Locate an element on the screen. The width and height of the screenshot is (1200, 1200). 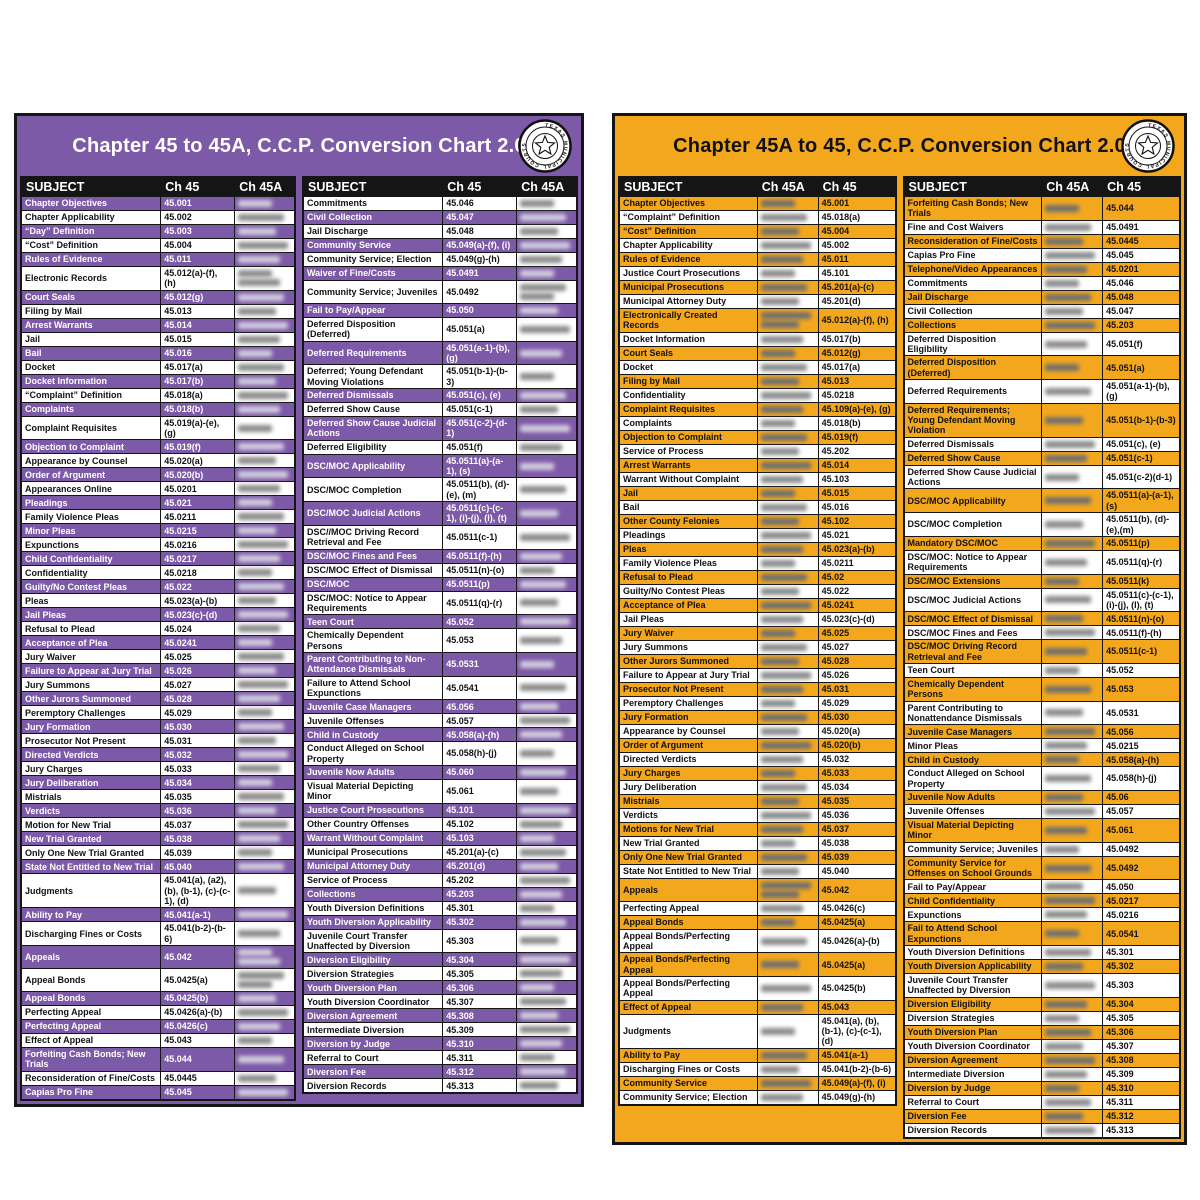
table-row: Objection to Complaint 45.019(f) is located at coordinates (158, 447).